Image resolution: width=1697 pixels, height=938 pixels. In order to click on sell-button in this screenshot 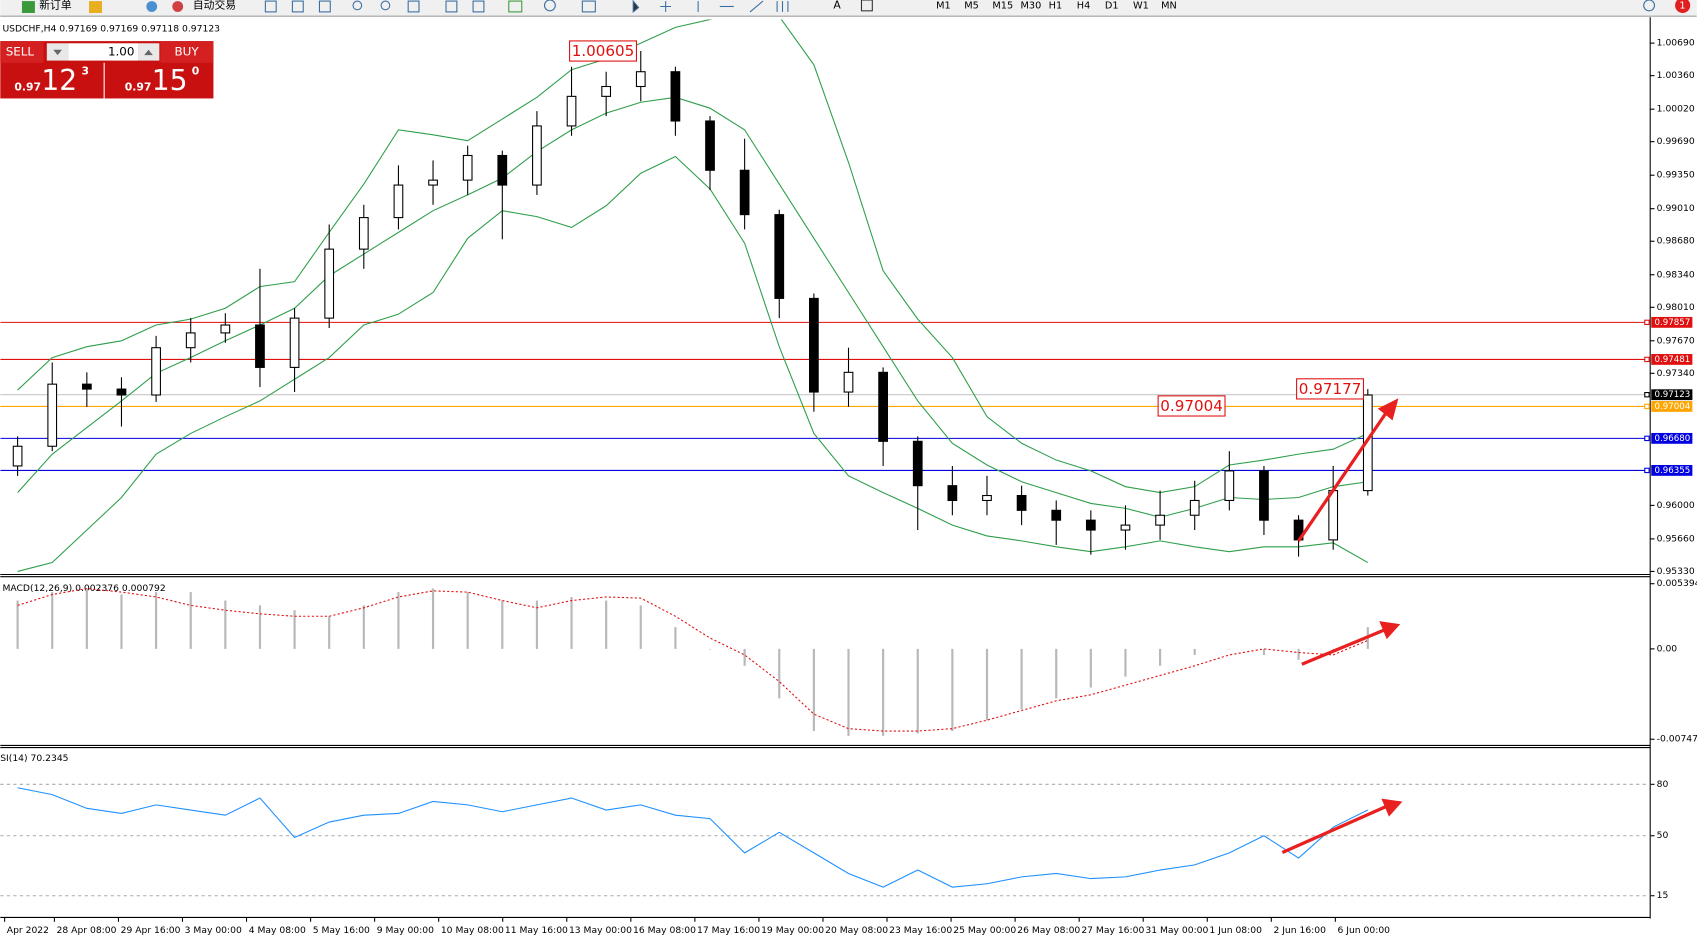, I will do `click(22, 52)`.